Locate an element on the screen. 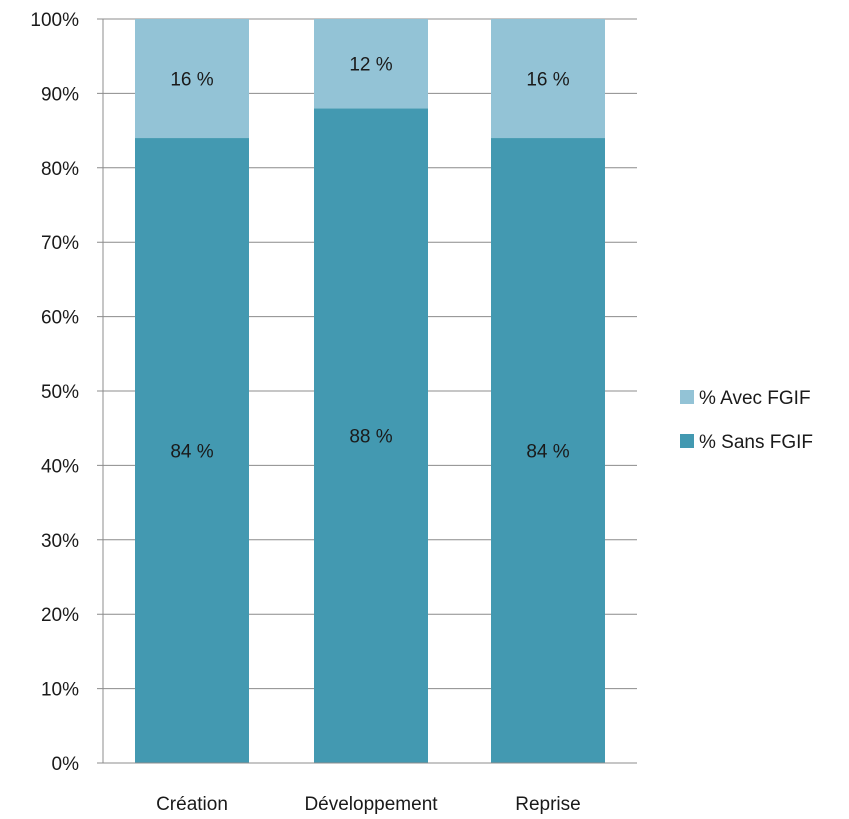  y-tick-label: 30% is located at coordinates (60, 541).